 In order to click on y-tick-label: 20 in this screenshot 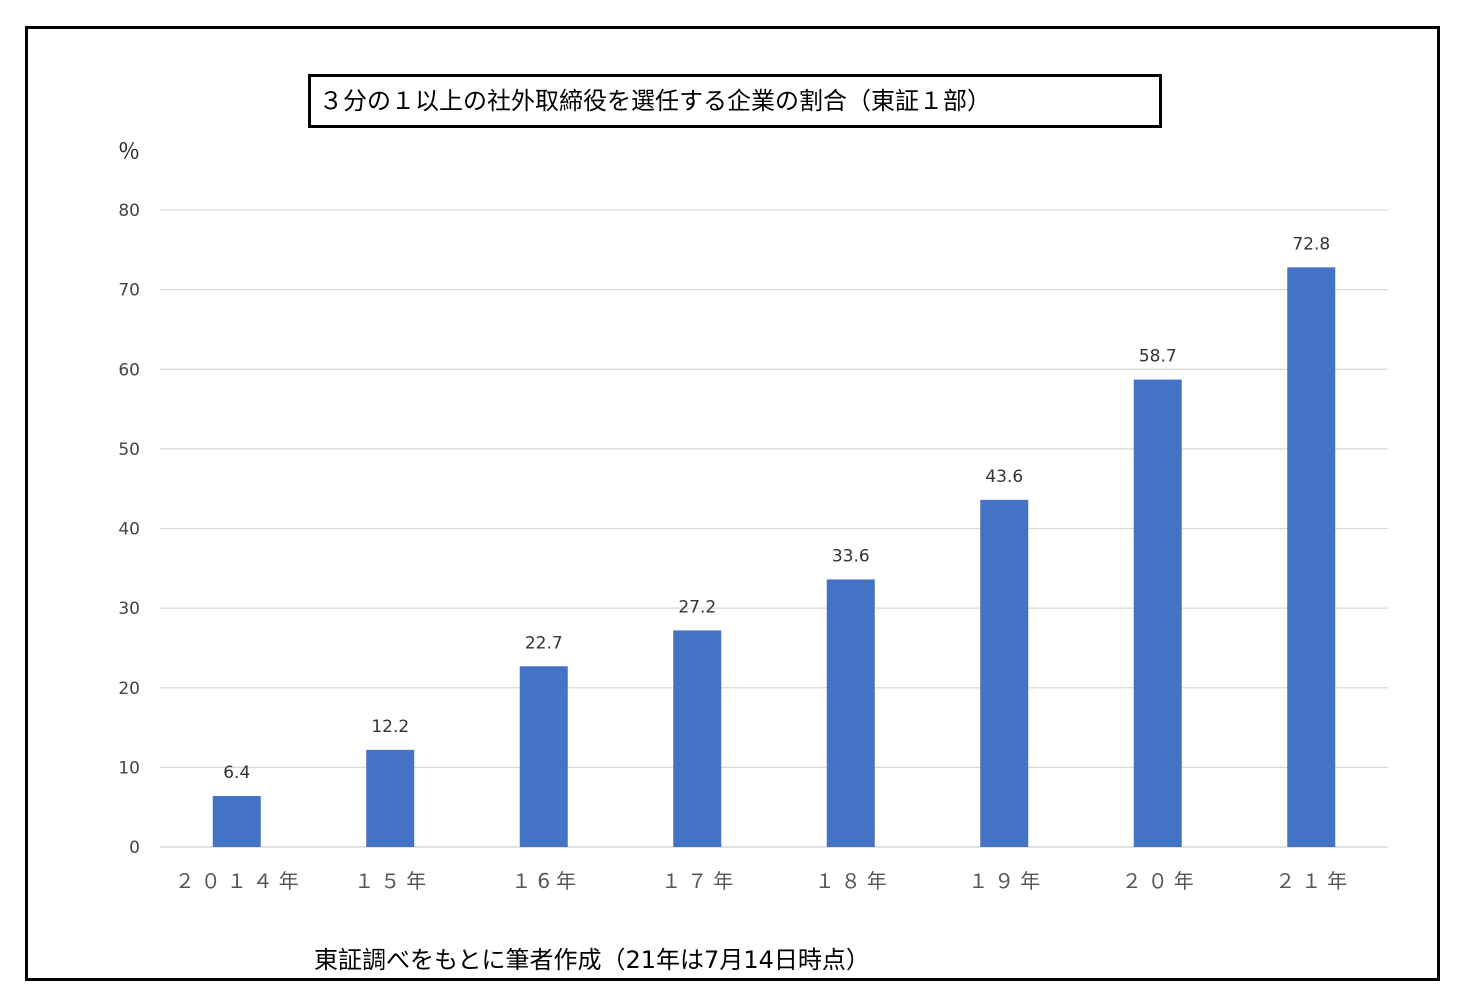, I will do `click(129, 689)`.